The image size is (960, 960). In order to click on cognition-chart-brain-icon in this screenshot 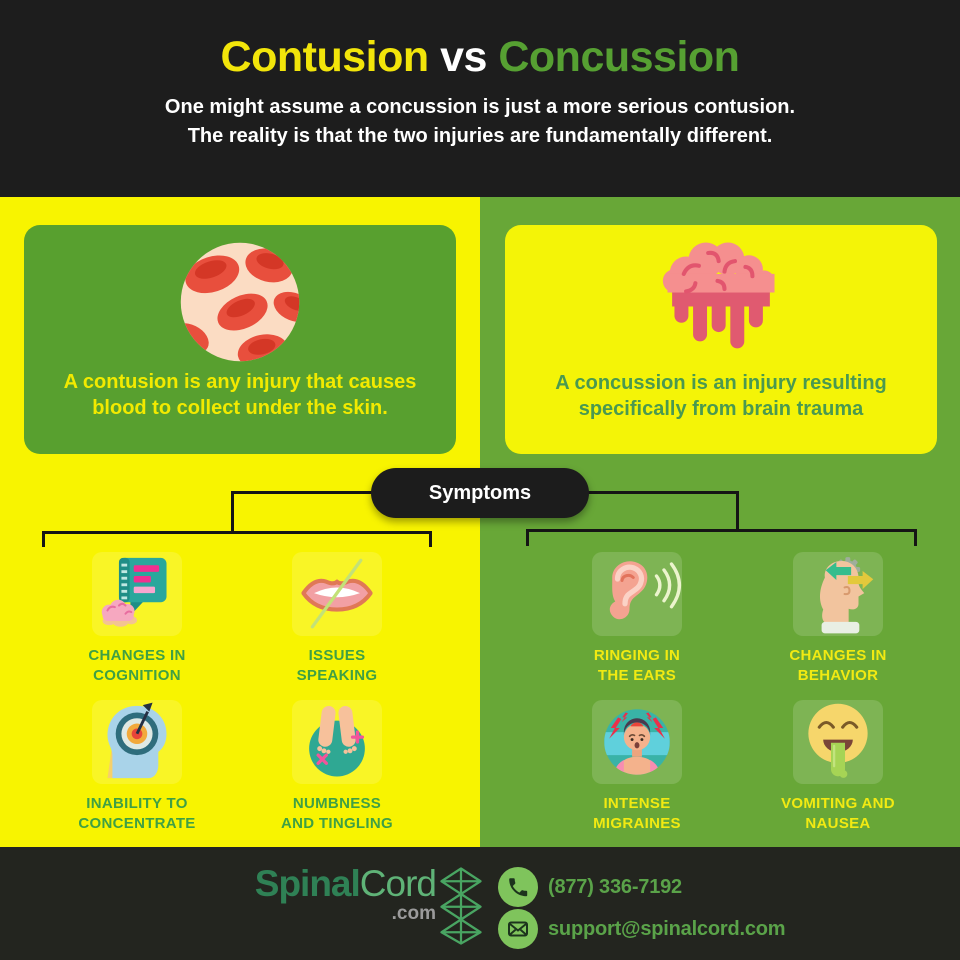, I will do `click(134, 592)`.